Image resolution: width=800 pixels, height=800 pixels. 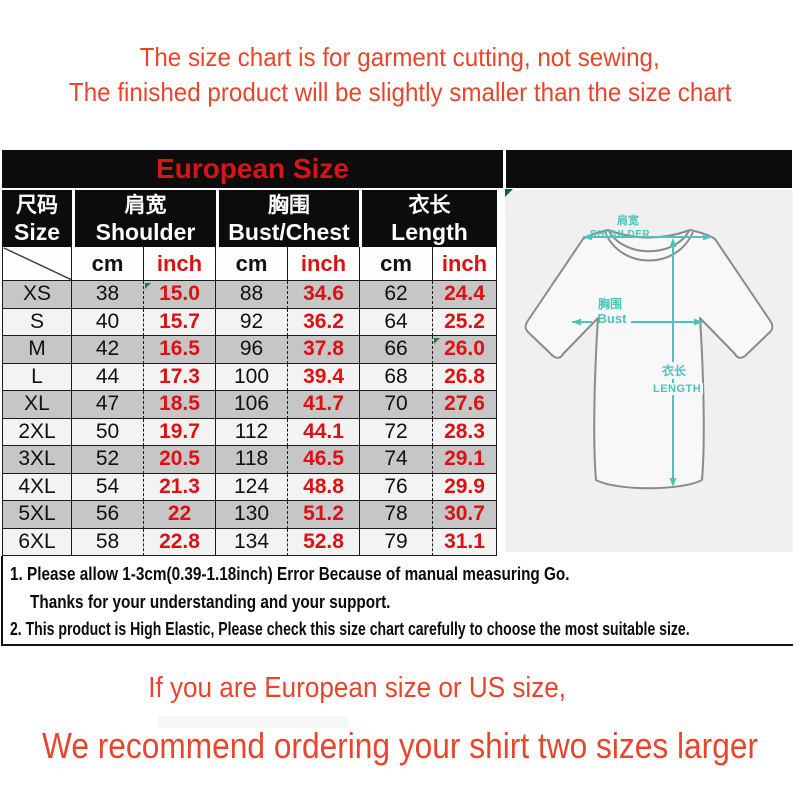 What do you see at coordinates (108, 542) in the screenshot?
I see `measurement-value: 58` at bounding box center [108, 542].